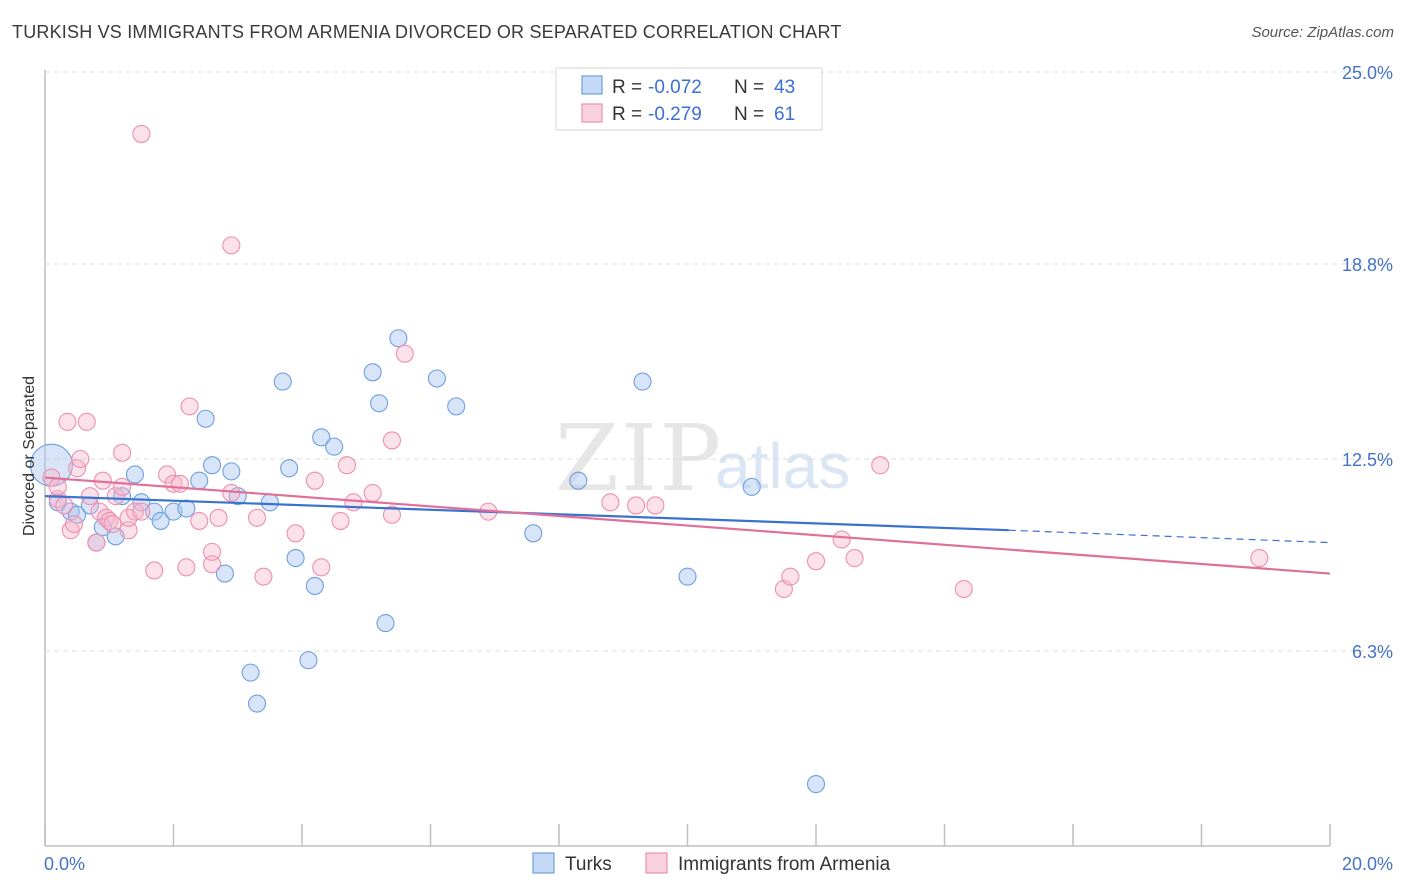 This screenshot has height=892, width=1406. I want to click on legend-n-value-armenia: 61, so click(784, 114).